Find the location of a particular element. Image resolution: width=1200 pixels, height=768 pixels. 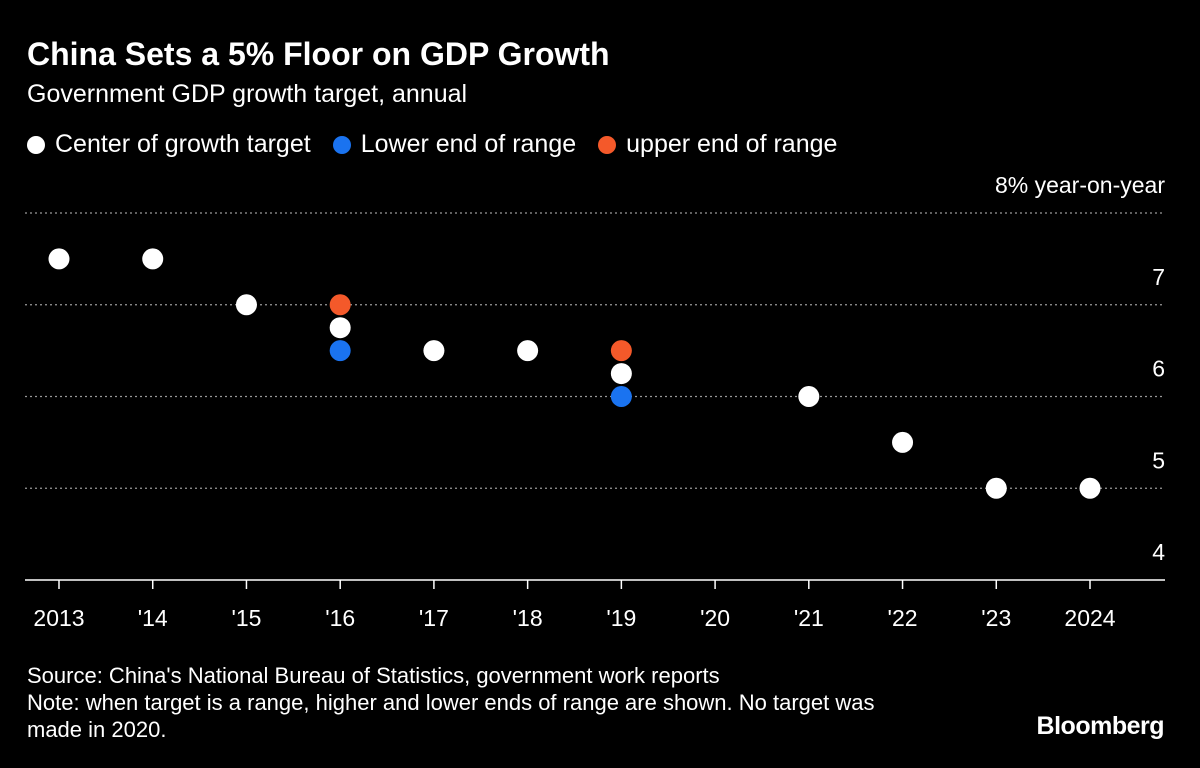

y-tick-label: 5 is located at coordinates (1158, 460).